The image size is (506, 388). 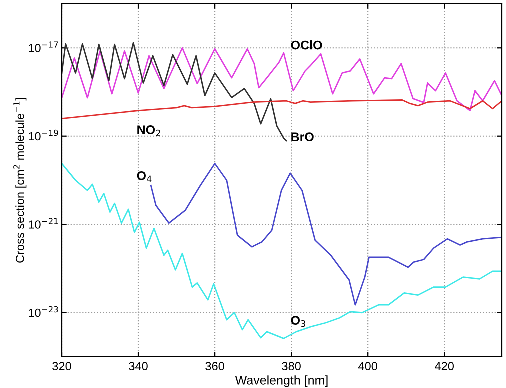 What do you see at coordinates (298, 322) in the screenshot?
I see `series-label: O$_{3}$` at bounding box center [298, 322].